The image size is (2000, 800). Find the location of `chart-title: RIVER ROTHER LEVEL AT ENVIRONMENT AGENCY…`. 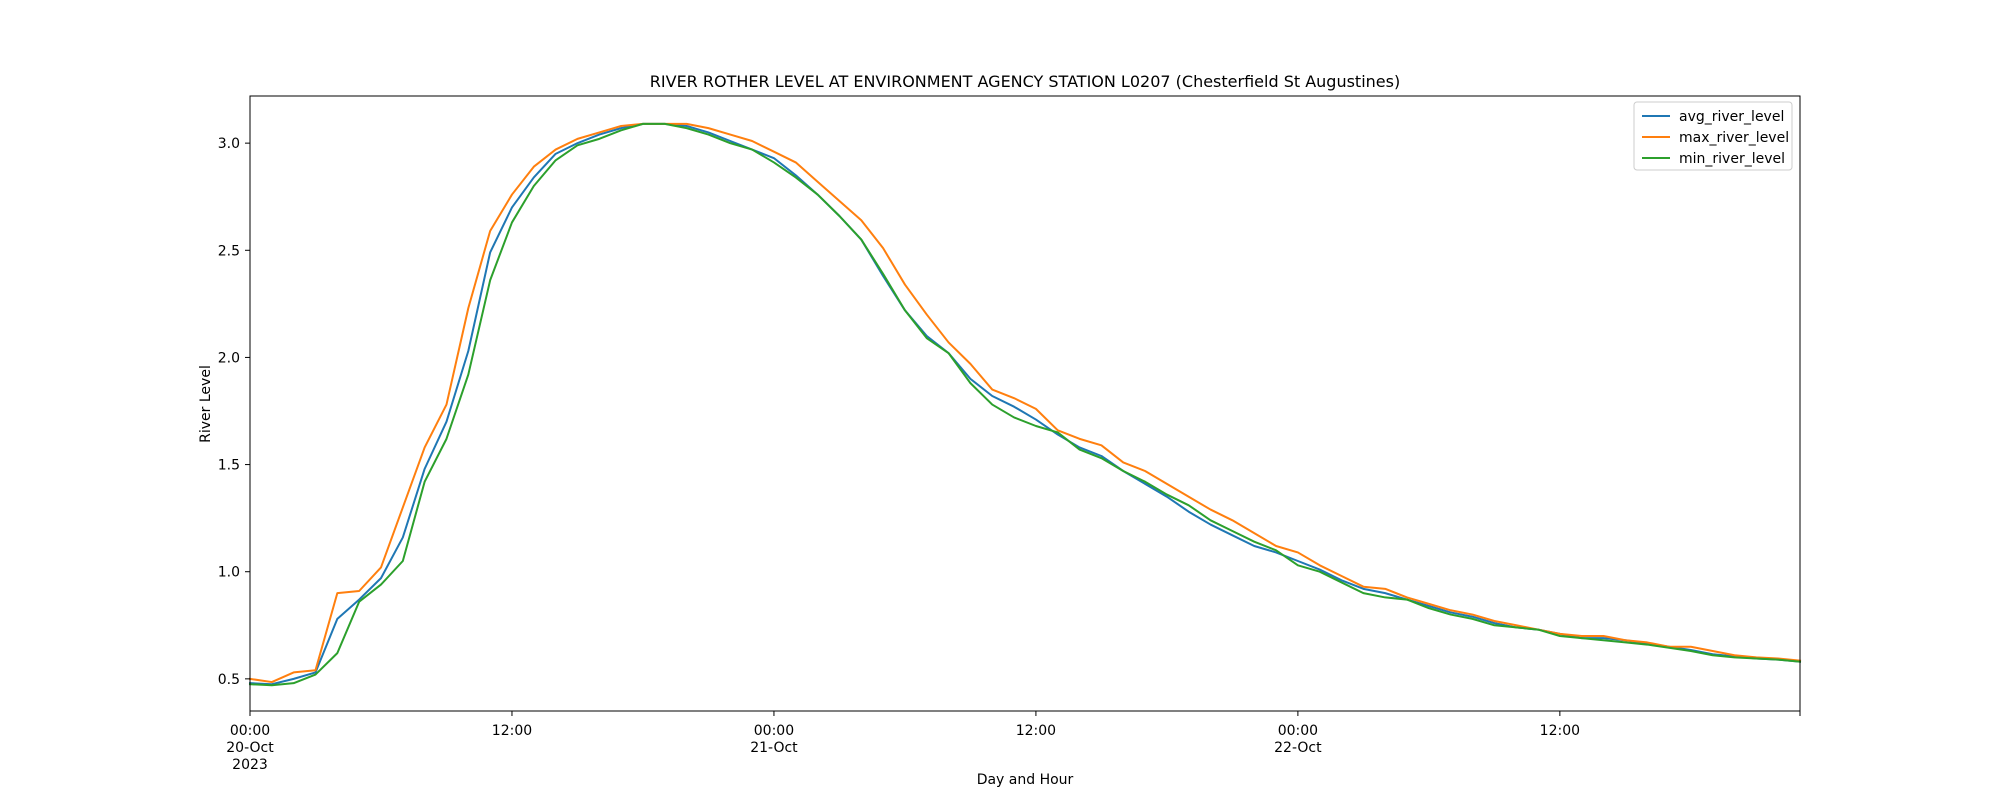

chart-title: RIVER ROTHER LEVEL AT ENVIRONMENT AGENCY… is located at coordinates (1025, 81).